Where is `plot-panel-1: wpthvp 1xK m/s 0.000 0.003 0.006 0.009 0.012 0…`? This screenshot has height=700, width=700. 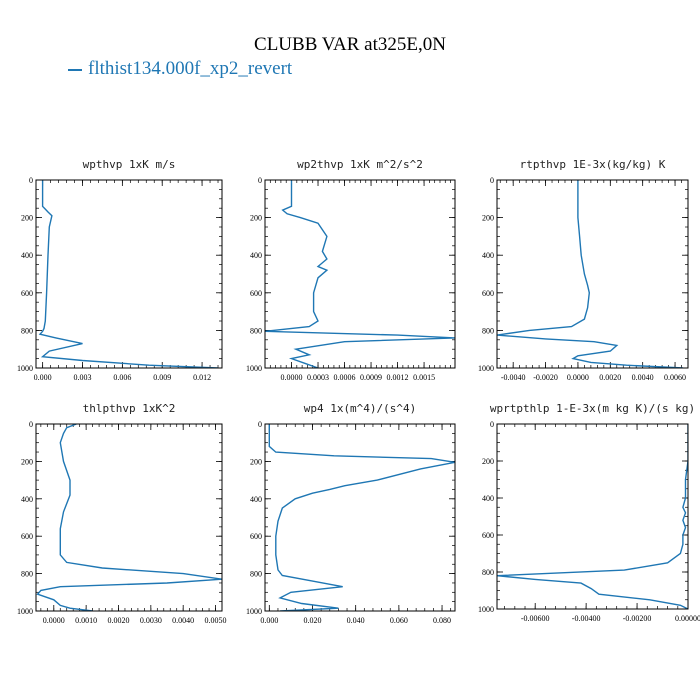
plot-panel-1: wpthvp 1xK m/s 0.000 0.003 0.006 0.009 0.012 0… is located at coordinates (120, 270).